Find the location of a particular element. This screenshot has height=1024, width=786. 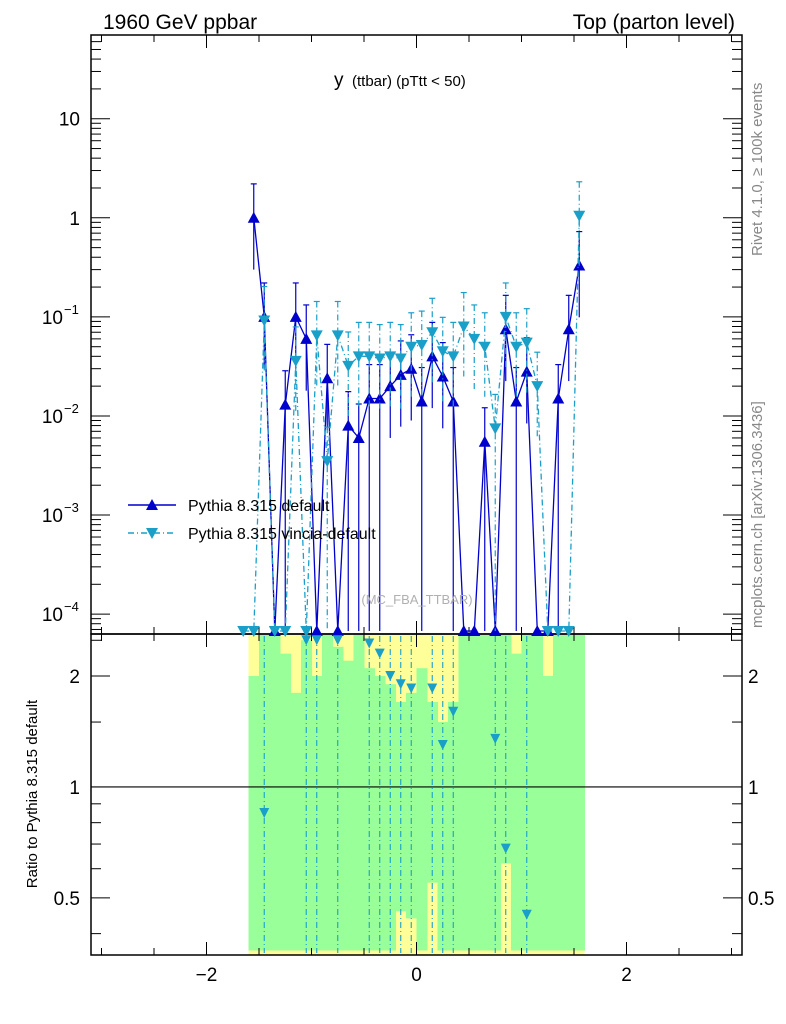

ratio-y-tick-label: 0.5 is located at coordinates (67, 899).